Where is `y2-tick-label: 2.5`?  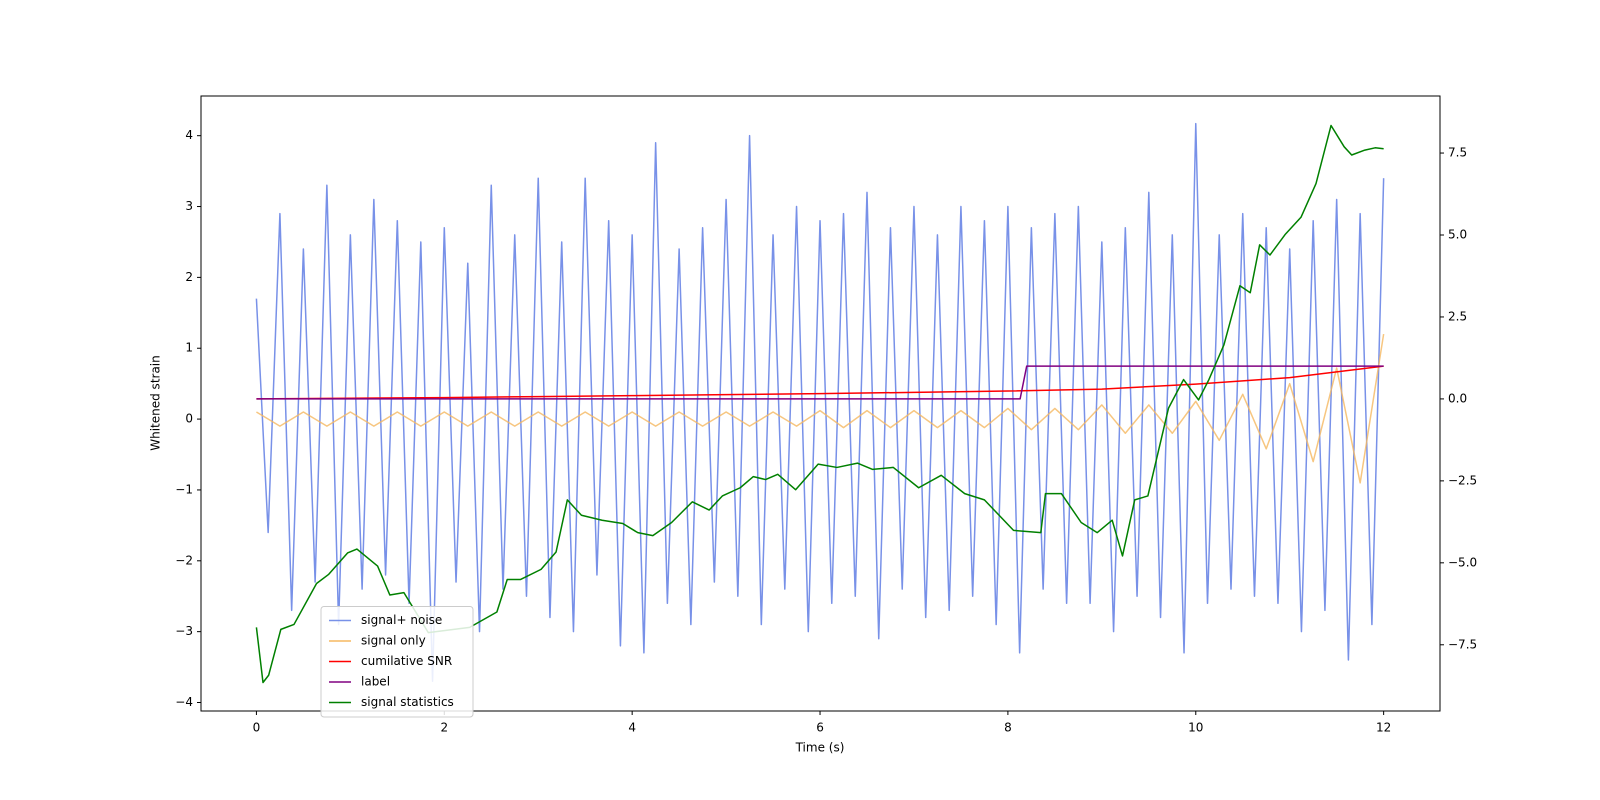 y2-tick-label: 2.5 is located at coordinates (1457, 316).